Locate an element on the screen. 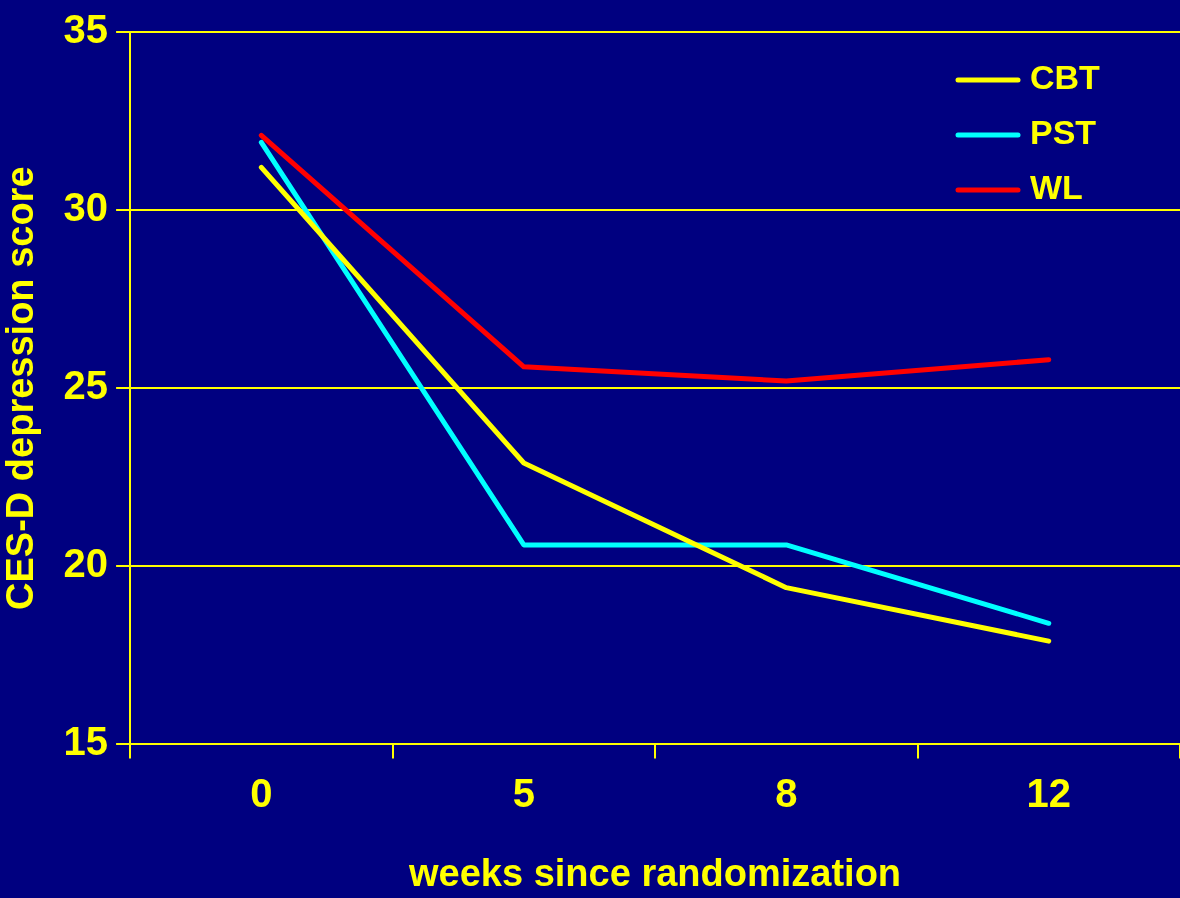 The height and width of the screenshot is (898, 1180). y-tick-label: 25 is located at coordinates (86, 385).